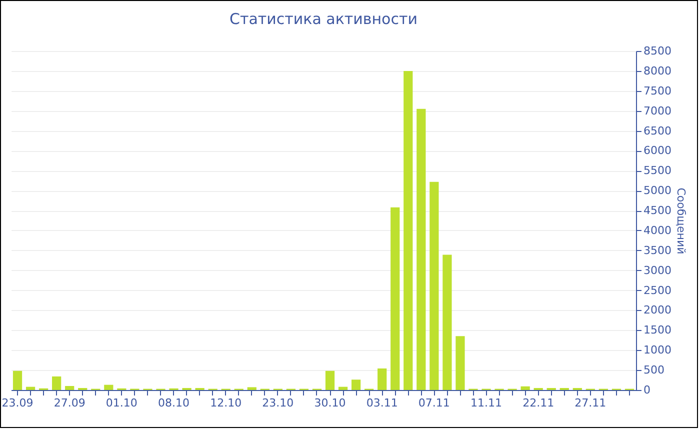  I want to click on y-tick-label: 6000, so click(658, 151).